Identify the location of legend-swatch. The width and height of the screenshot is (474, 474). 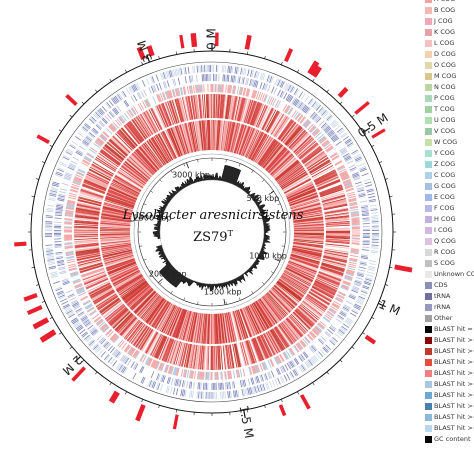
(428, 153).